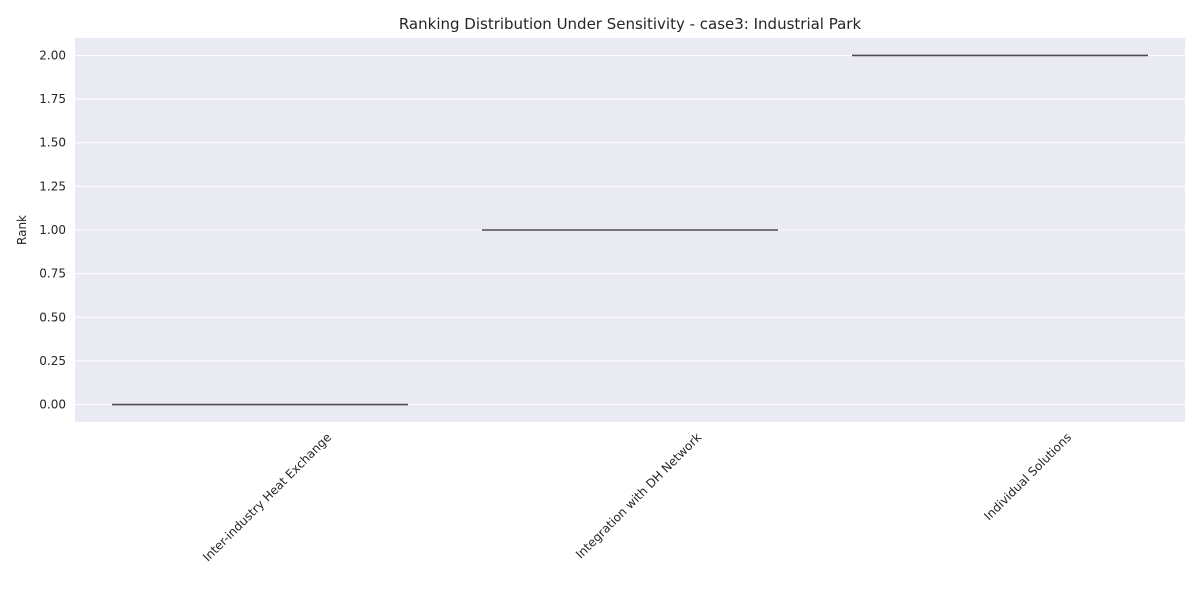 The width and height of the screenshot is (1200, 600). I want to click on y-tick-label: 1.75, so click(52, 99).